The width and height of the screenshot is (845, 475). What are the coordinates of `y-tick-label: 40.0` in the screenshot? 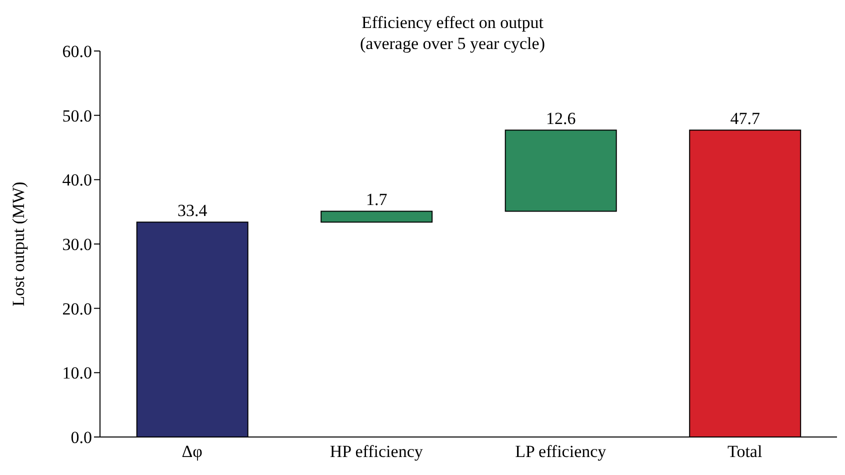 It's located at (77, 180).